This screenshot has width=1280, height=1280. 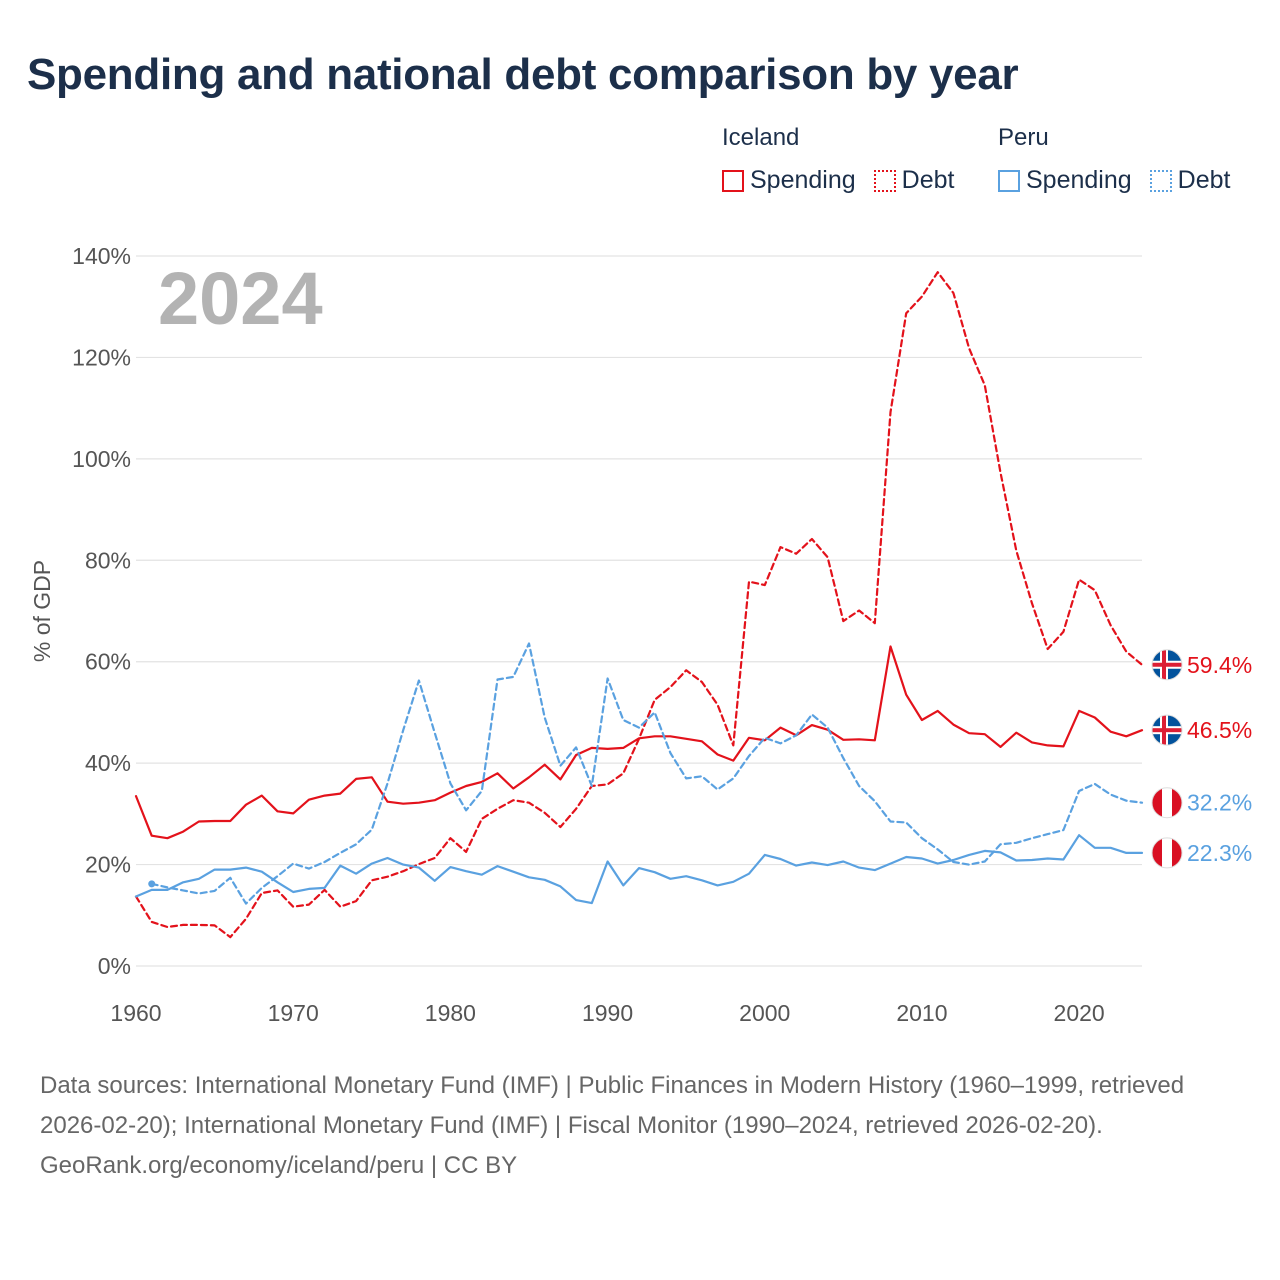 I want to click on legend-group-iceland: Iceland Spending Debt, so click(x=838, y=159).